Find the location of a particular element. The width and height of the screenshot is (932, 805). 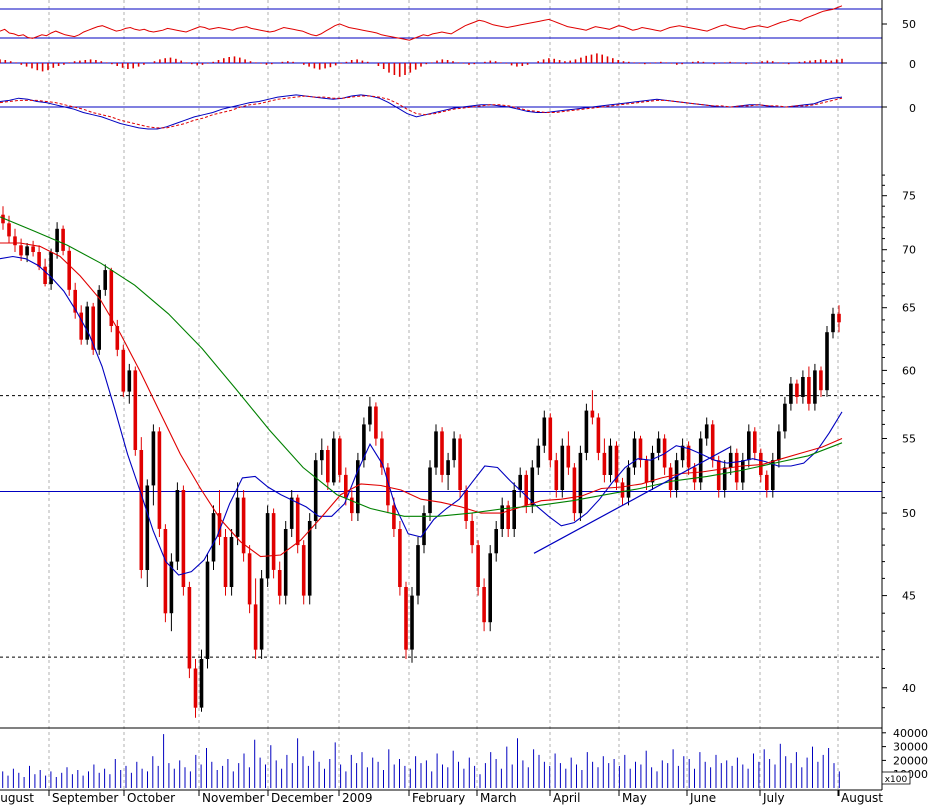

oscillator-1-line is located at coordinates (421, 23).